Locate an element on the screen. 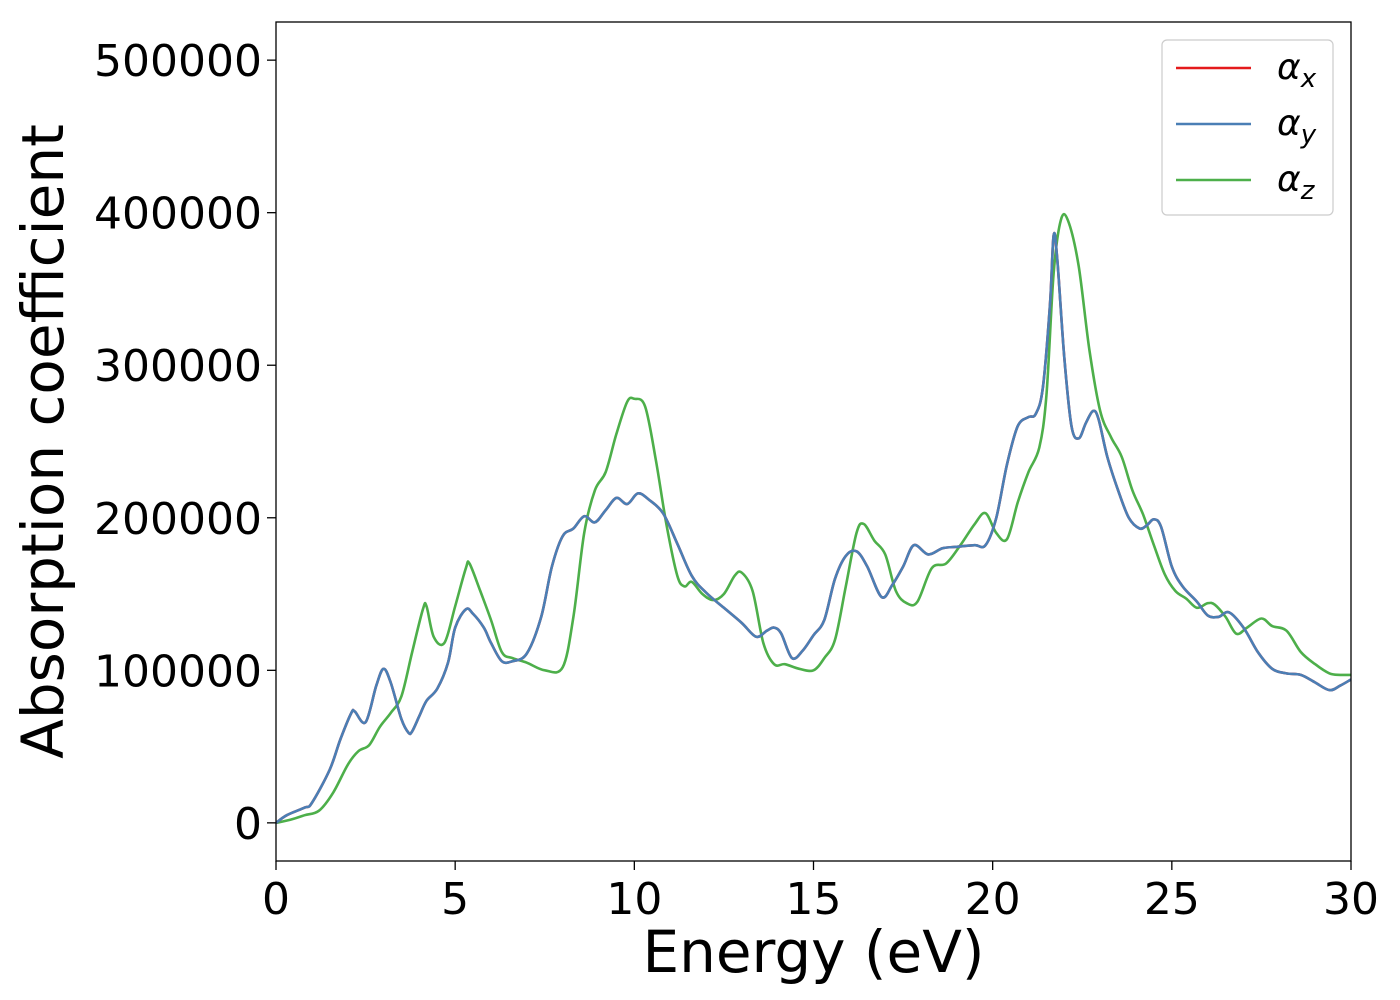 The height and width of the screenshot is (1000, 1400). y-tick-label: 0 is located at coordinates (248, 824).